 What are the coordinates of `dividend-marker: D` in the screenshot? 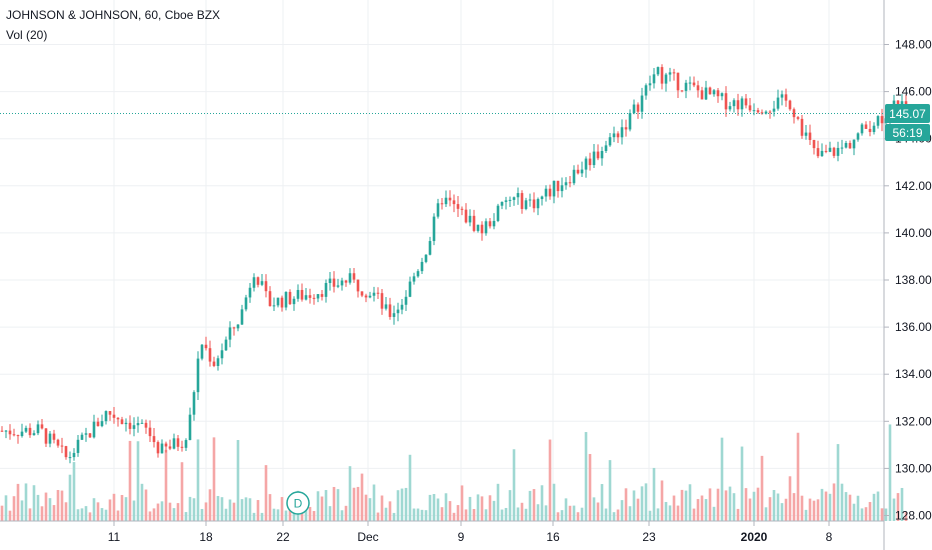 It's located at (298, 503).